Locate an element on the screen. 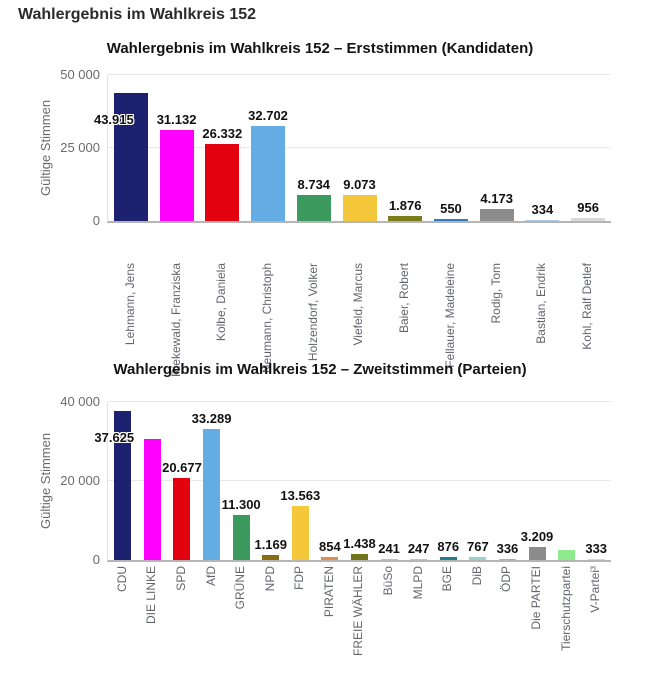 The width and height of the screenshot is (659, 684). y-tick-label: 50 000 is located at coordinates (80, 74).